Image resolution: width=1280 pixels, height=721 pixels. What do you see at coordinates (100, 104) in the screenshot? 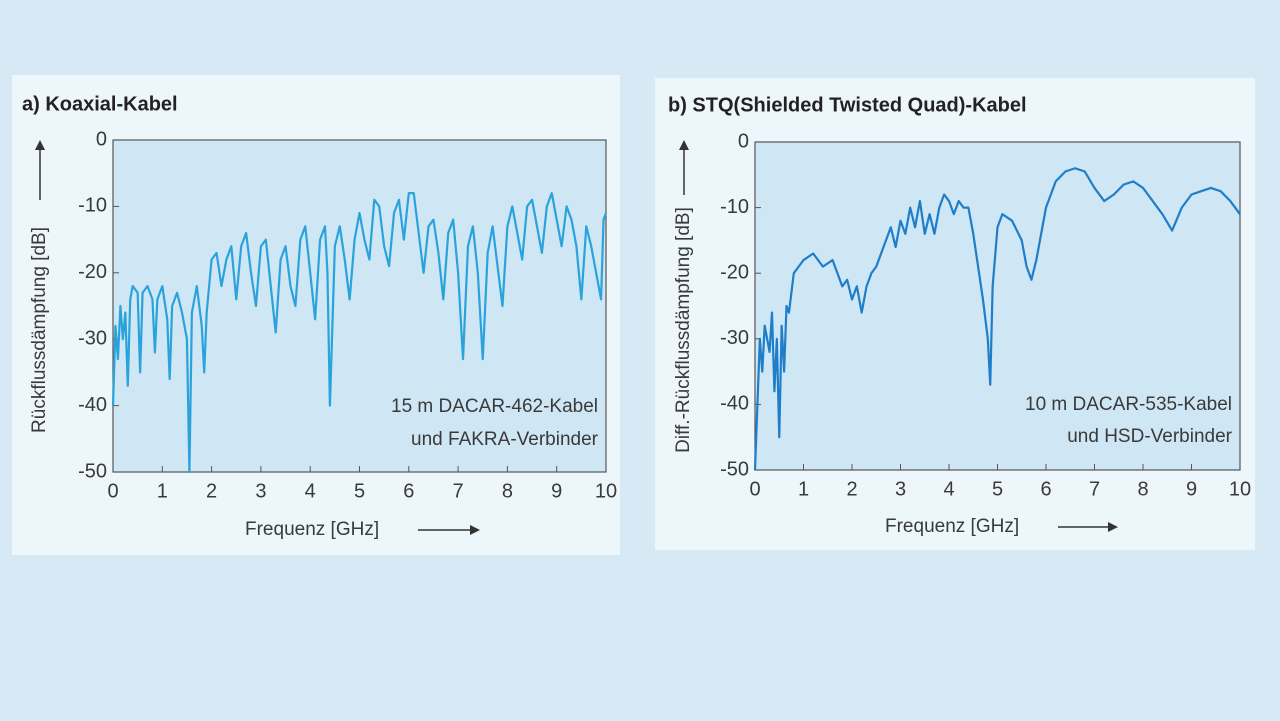
I see `chart-title: a) Koaxial-Kabel` at bounding box center [100, 104].